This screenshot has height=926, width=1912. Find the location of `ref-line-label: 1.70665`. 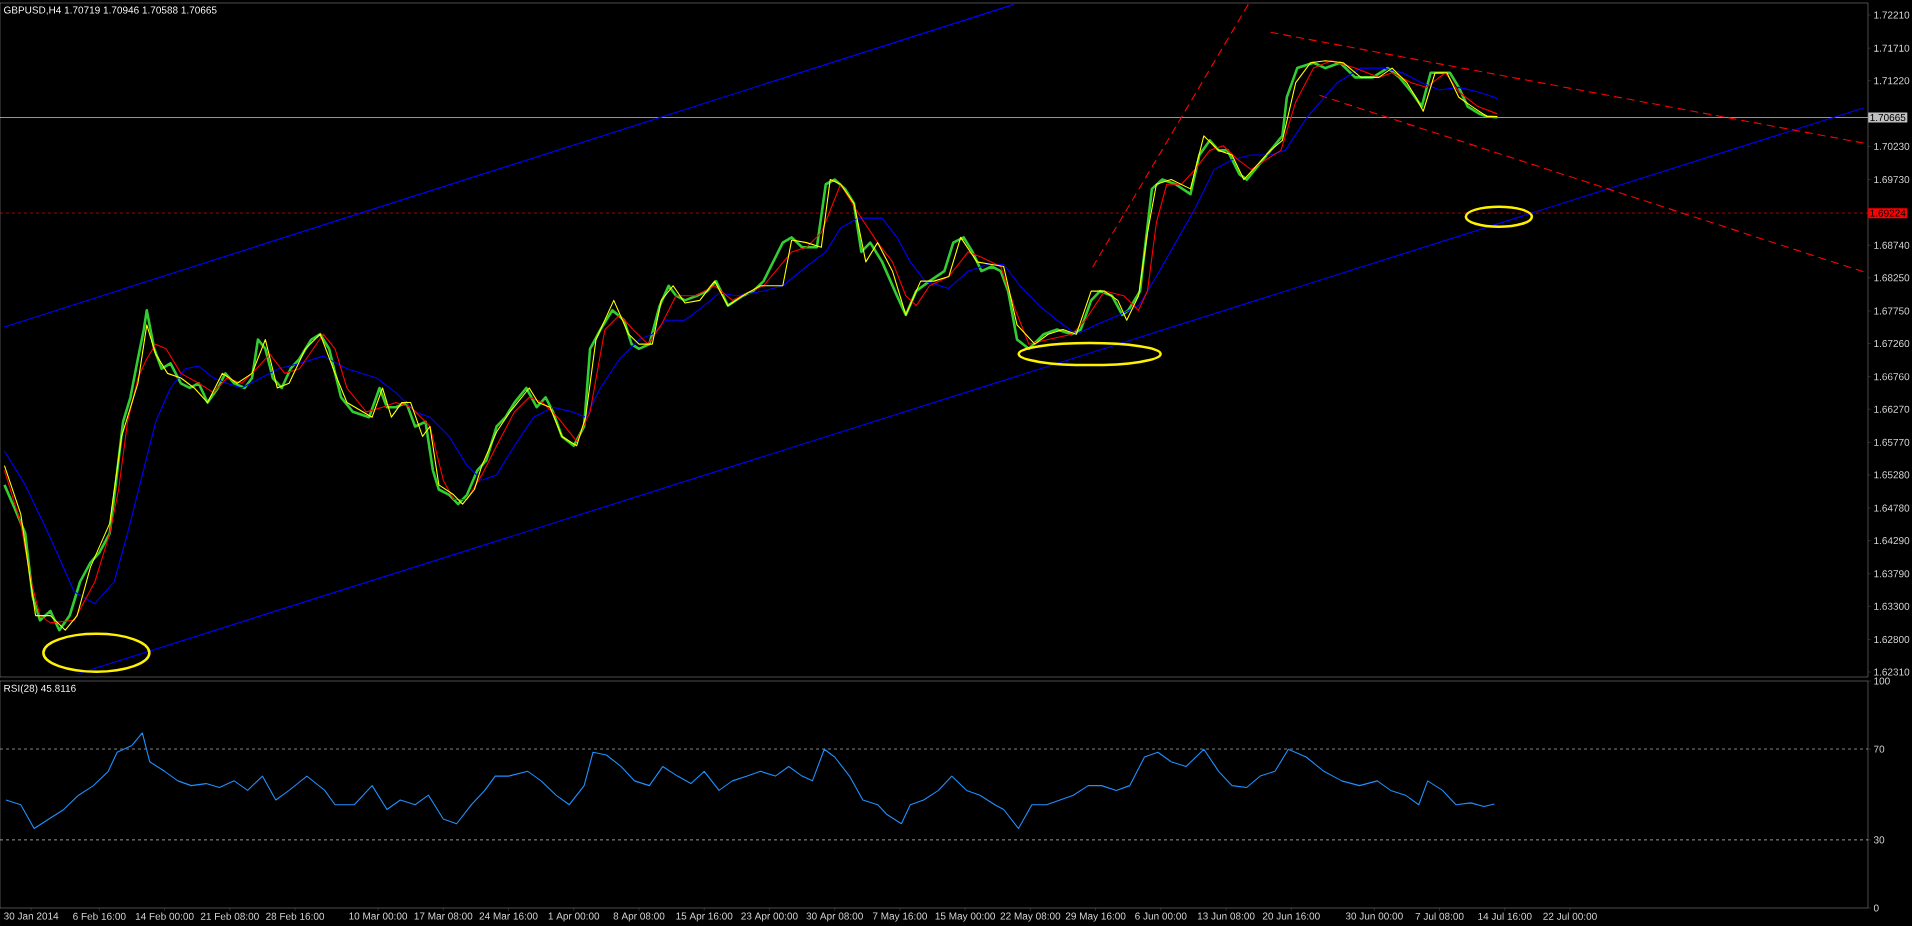

ref-line-label: 1.70665 is located at coordinates (1888, 118).